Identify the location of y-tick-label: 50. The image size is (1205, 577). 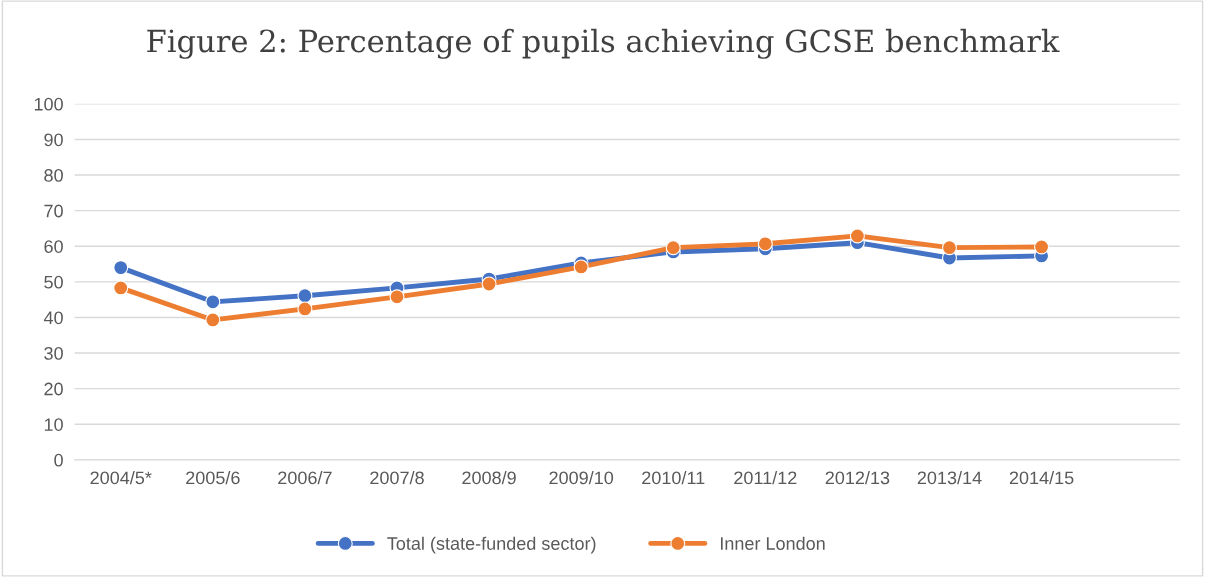
(53, 282).